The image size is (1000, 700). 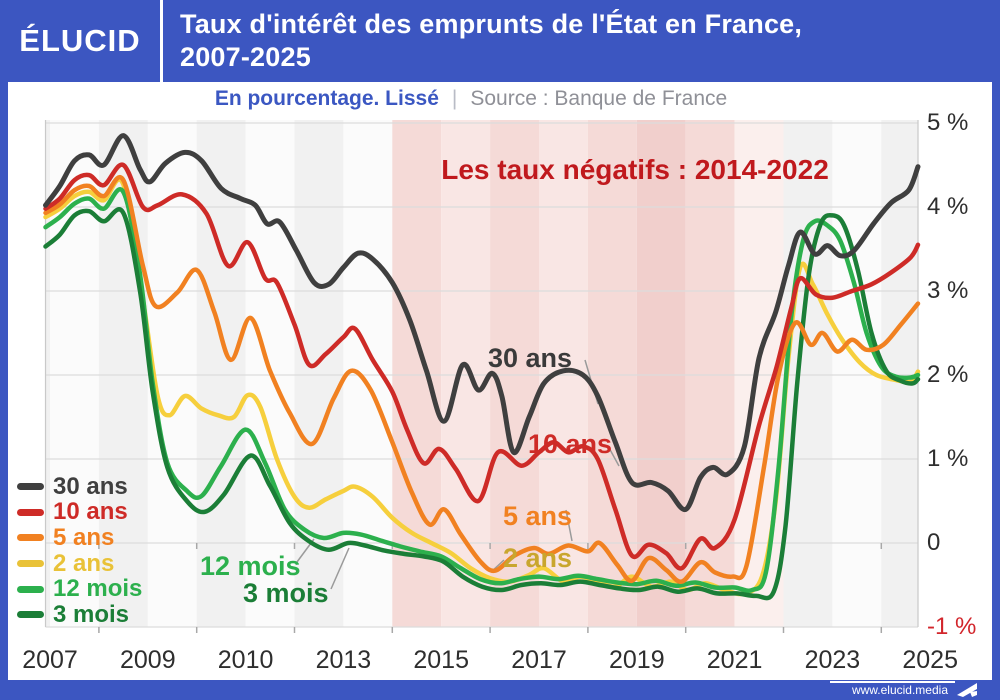 What do you see at coordinates (84, 563) in the screenshot?
I see `legend-label: 2 ans` at bounding box center [84, 563].